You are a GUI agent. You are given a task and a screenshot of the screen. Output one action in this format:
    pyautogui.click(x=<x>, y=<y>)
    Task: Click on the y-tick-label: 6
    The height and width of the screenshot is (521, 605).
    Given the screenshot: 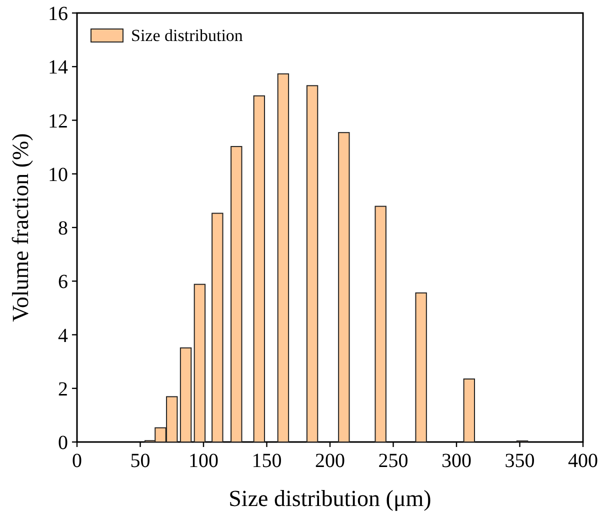 What is the action you would take?
    pyautogui.click(x=63, y=282)
    